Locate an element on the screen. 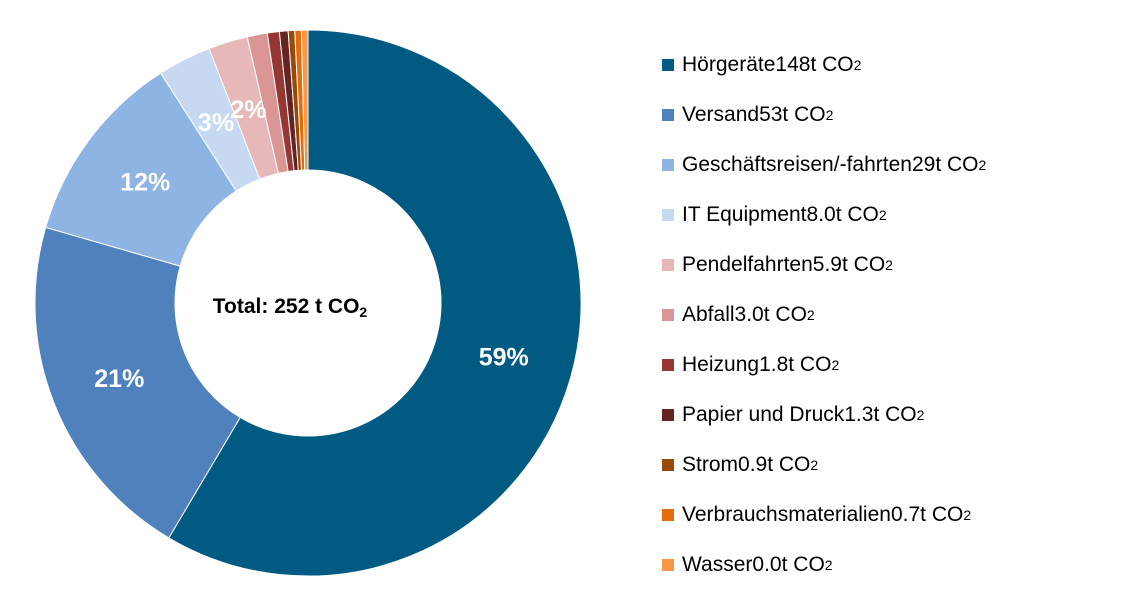  legend-item-11: Wasser 0.0 t CO 2 is located at coordinates (824, 565).